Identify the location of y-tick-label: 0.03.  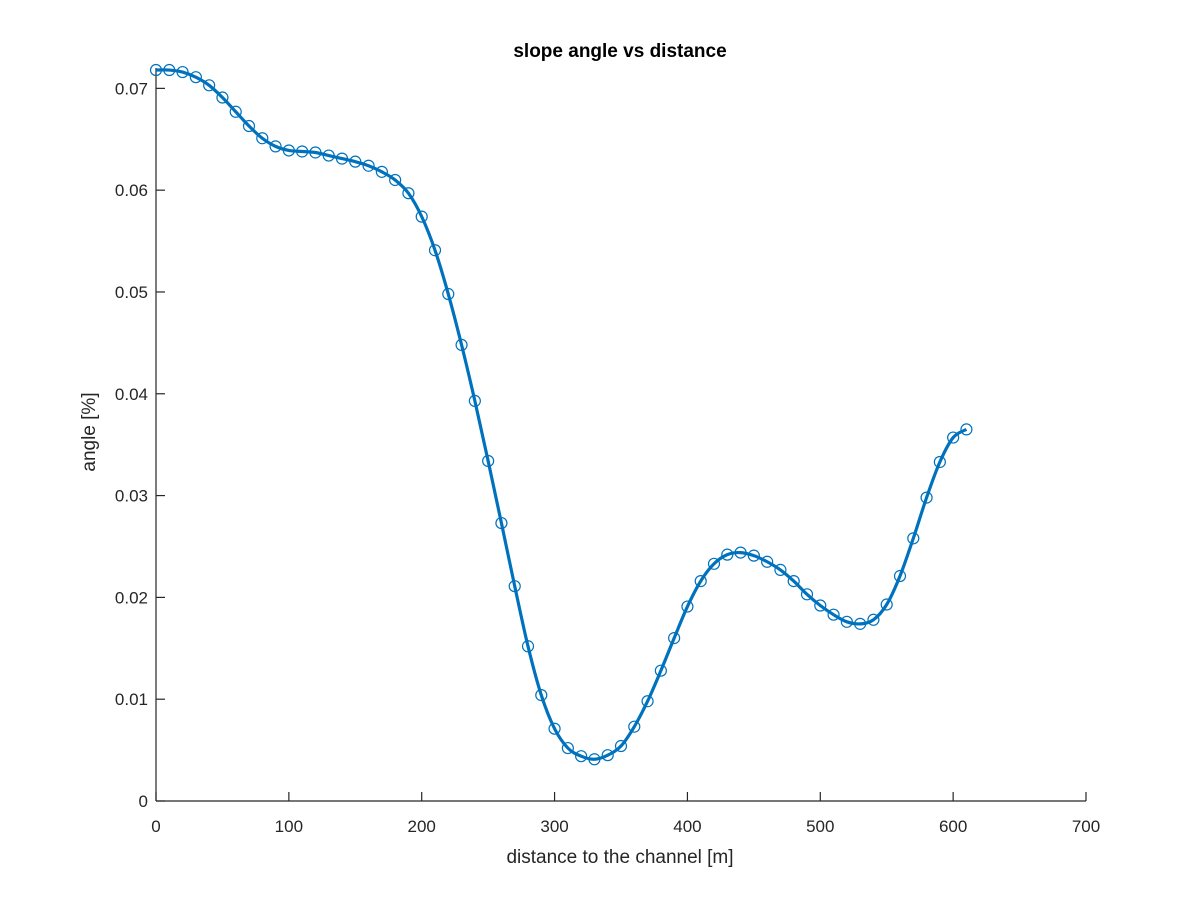
(131, 496).